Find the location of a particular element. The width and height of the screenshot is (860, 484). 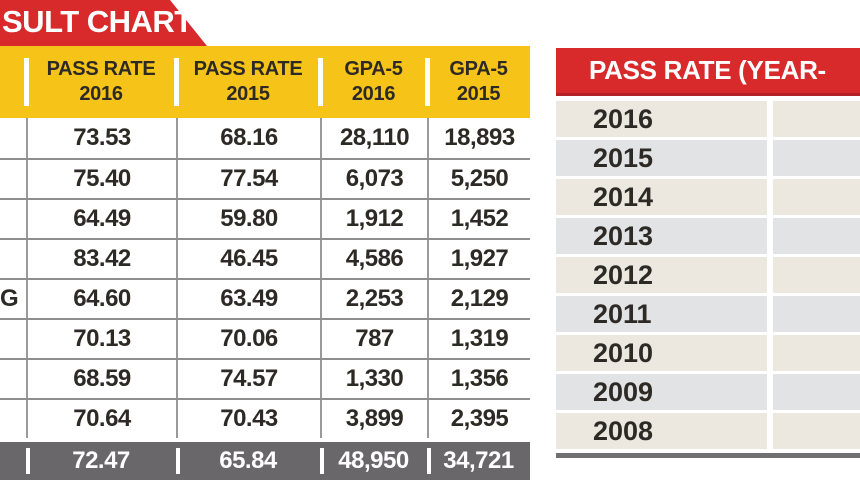

year-row: 2014 is located at coordinates (708, 197).